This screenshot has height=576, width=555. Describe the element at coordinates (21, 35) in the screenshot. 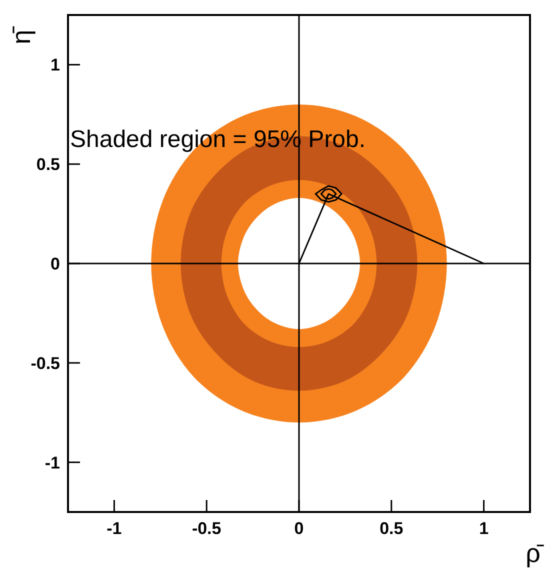

I see `y-axis-title: η̄` at that location.